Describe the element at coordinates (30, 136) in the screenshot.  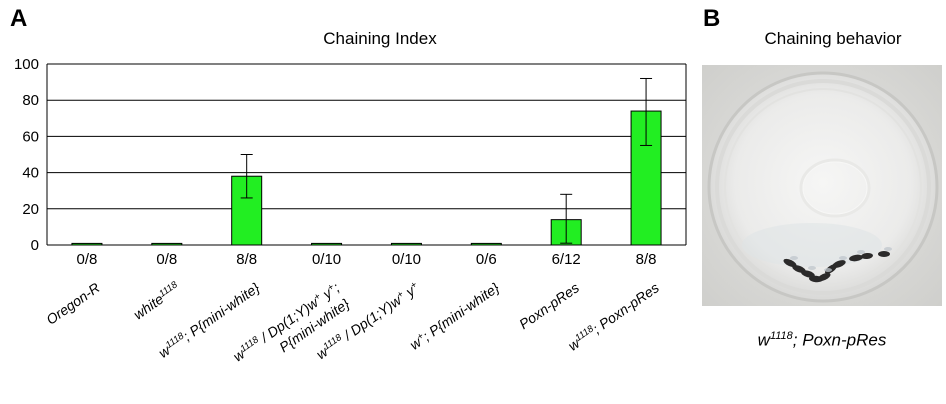
I see `y-tick-label: 60` at that location.